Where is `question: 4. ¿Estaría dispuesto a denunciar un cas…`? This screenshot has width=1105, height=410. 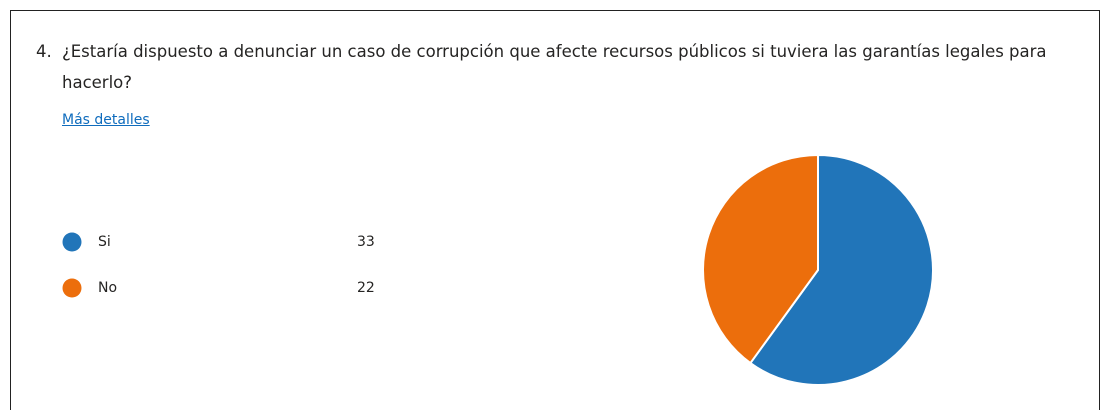
question: 4. ¿Estaría dispuesto a denunciar un cas… is located at coordinates (566, 67).